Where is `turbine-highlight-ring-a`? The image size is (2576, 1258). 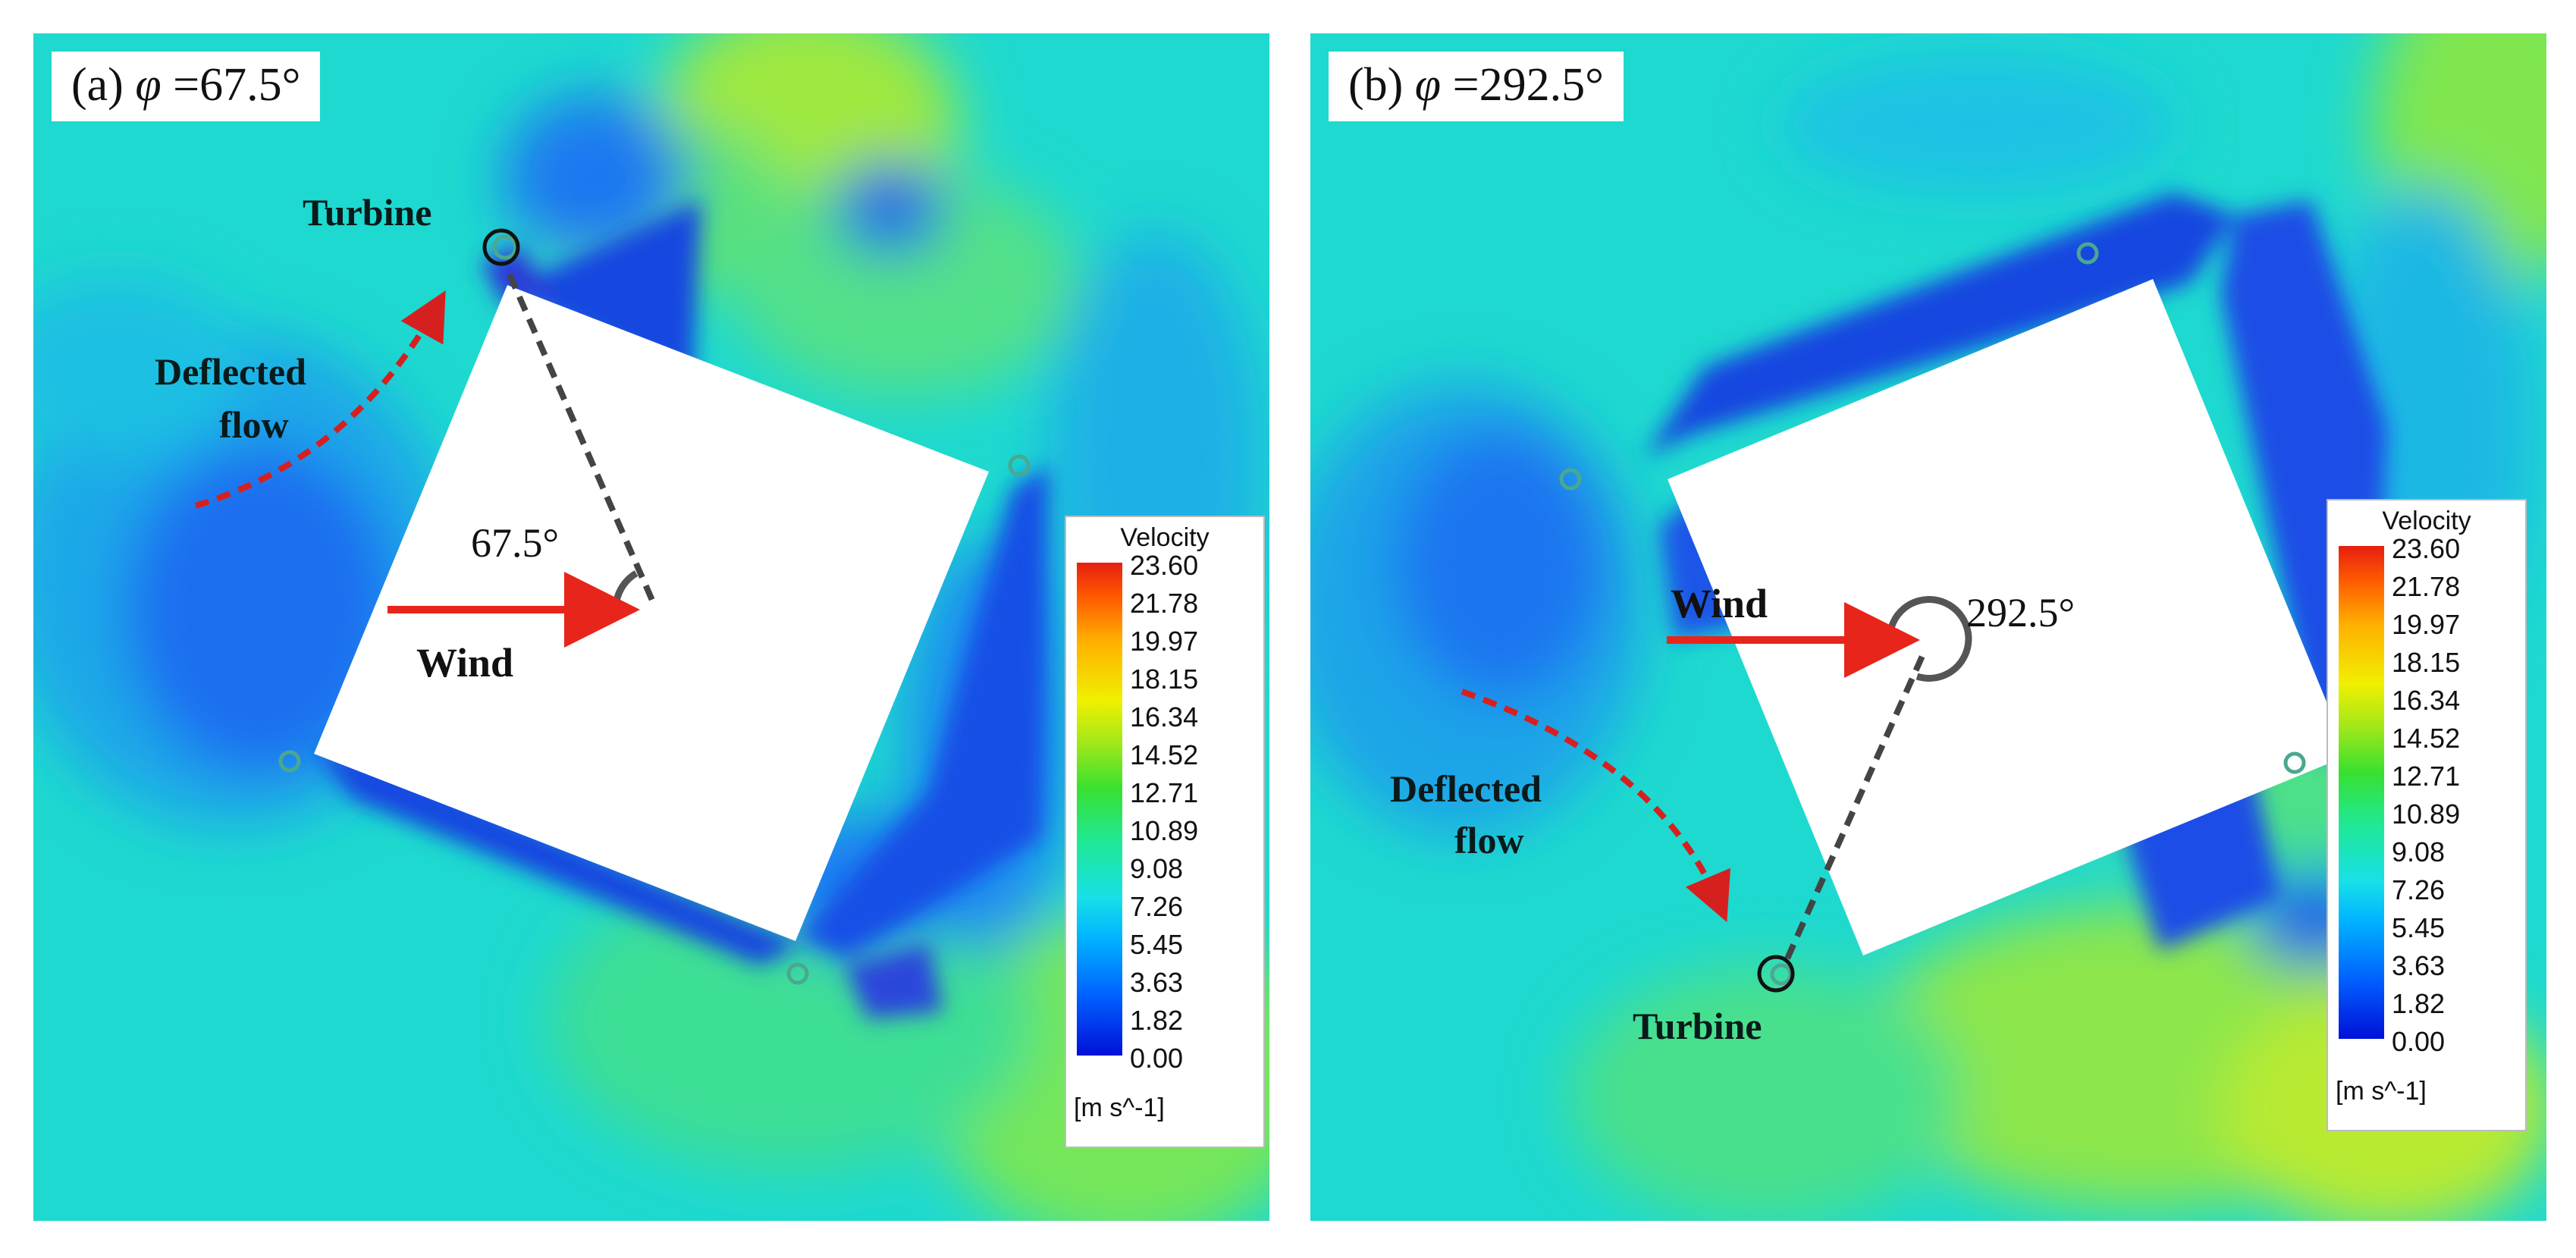 turbine-highlight-ring-a is located at coordinates (501, 247).